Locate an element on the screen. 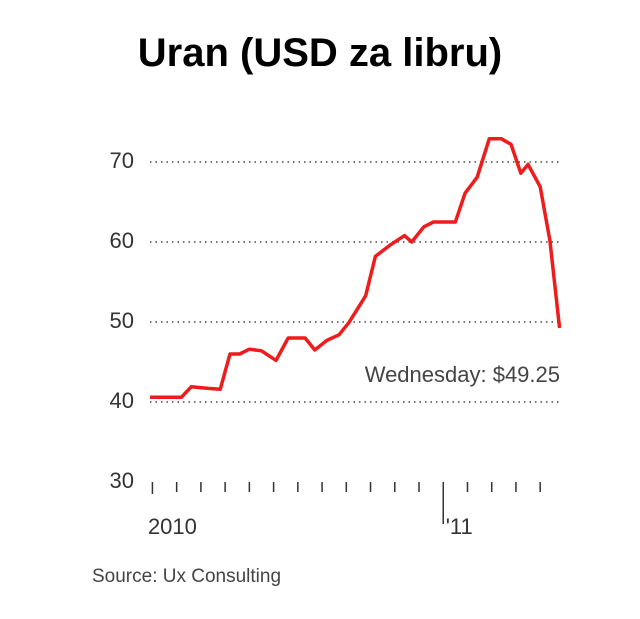  y-tick-label: 60 is located at coordinates (122, 240).